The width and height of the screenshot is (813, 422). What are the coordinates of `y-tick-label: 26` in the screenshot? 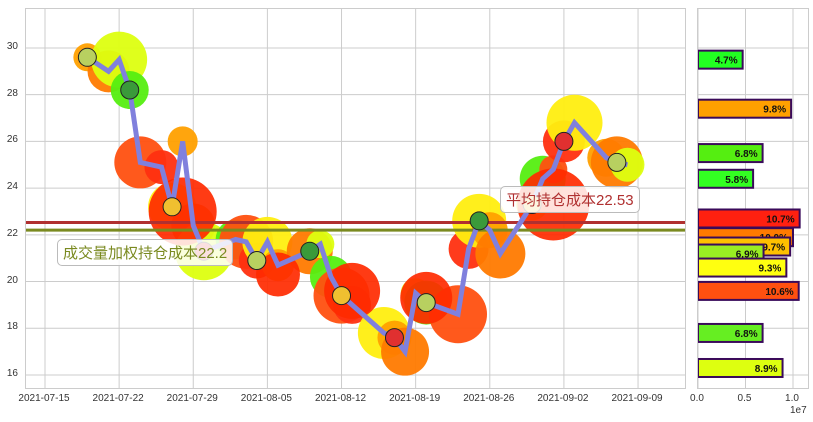 It's located at (12, 140).